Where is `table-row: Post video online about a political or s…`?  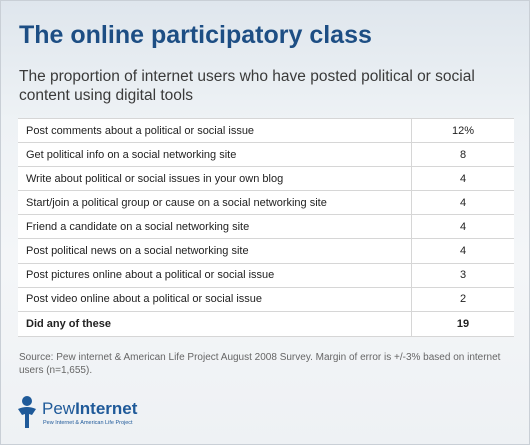
table-row: Post video online about a political or s… is located at coordinates (266, 299).